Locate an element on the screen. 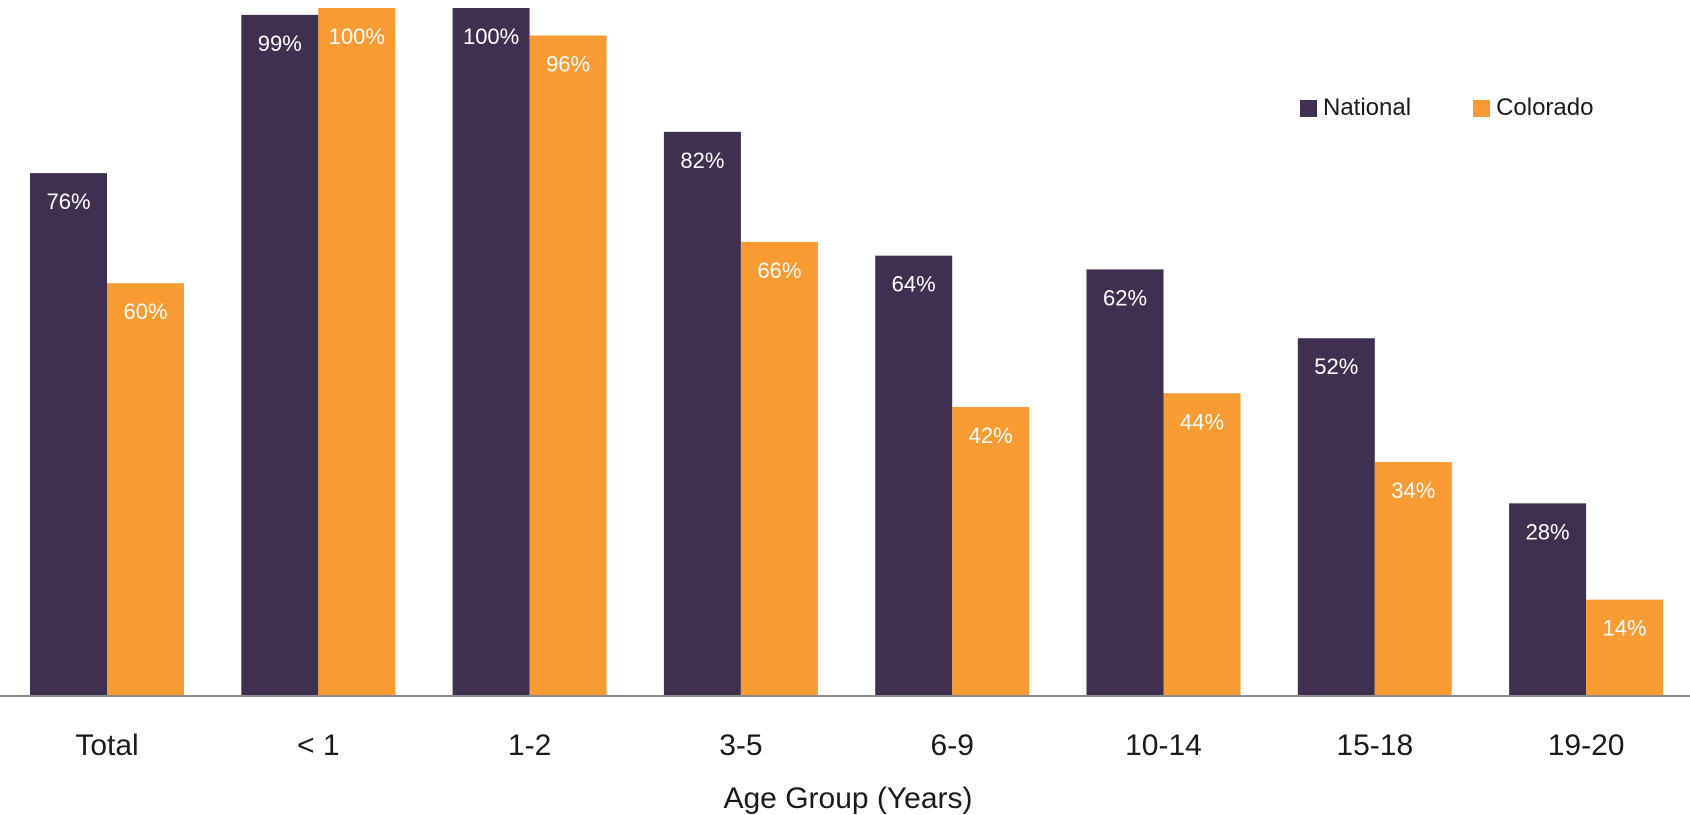  legend-item-national: National is located at coordinates (1355, 108).